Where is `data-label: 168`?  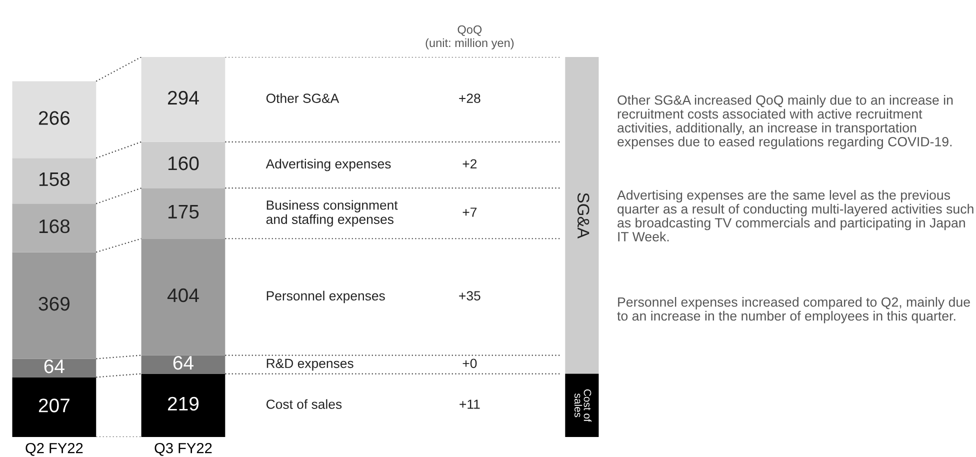 data-label: 168 is located at coordinates (54, 226).